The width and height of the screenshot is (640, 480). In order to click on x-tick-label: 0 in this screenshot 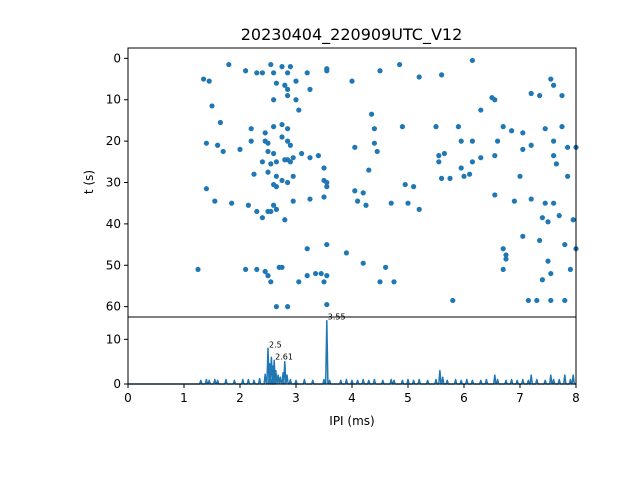, I will do `click(128, 398)`.